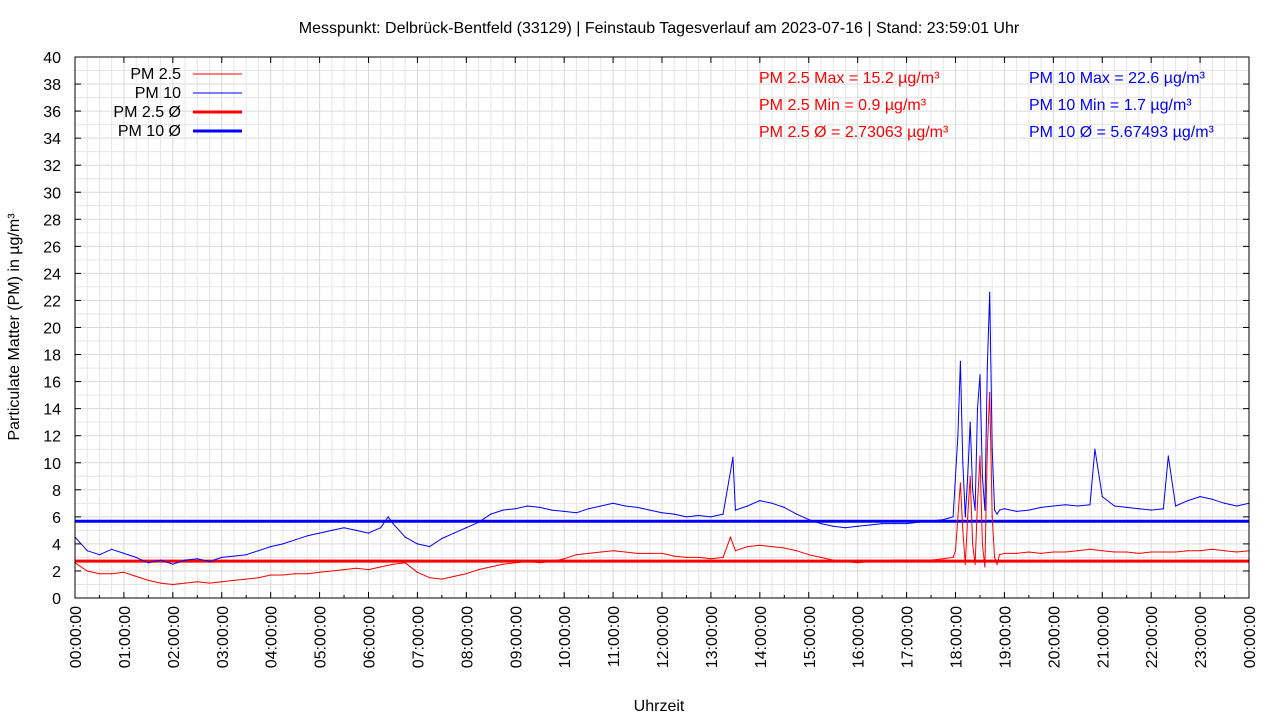 The image size is (1280, 720). Describe the element at coordinates (321, 637) in the screenshot. I see `x-tick-label: 05:00:00` at that location.